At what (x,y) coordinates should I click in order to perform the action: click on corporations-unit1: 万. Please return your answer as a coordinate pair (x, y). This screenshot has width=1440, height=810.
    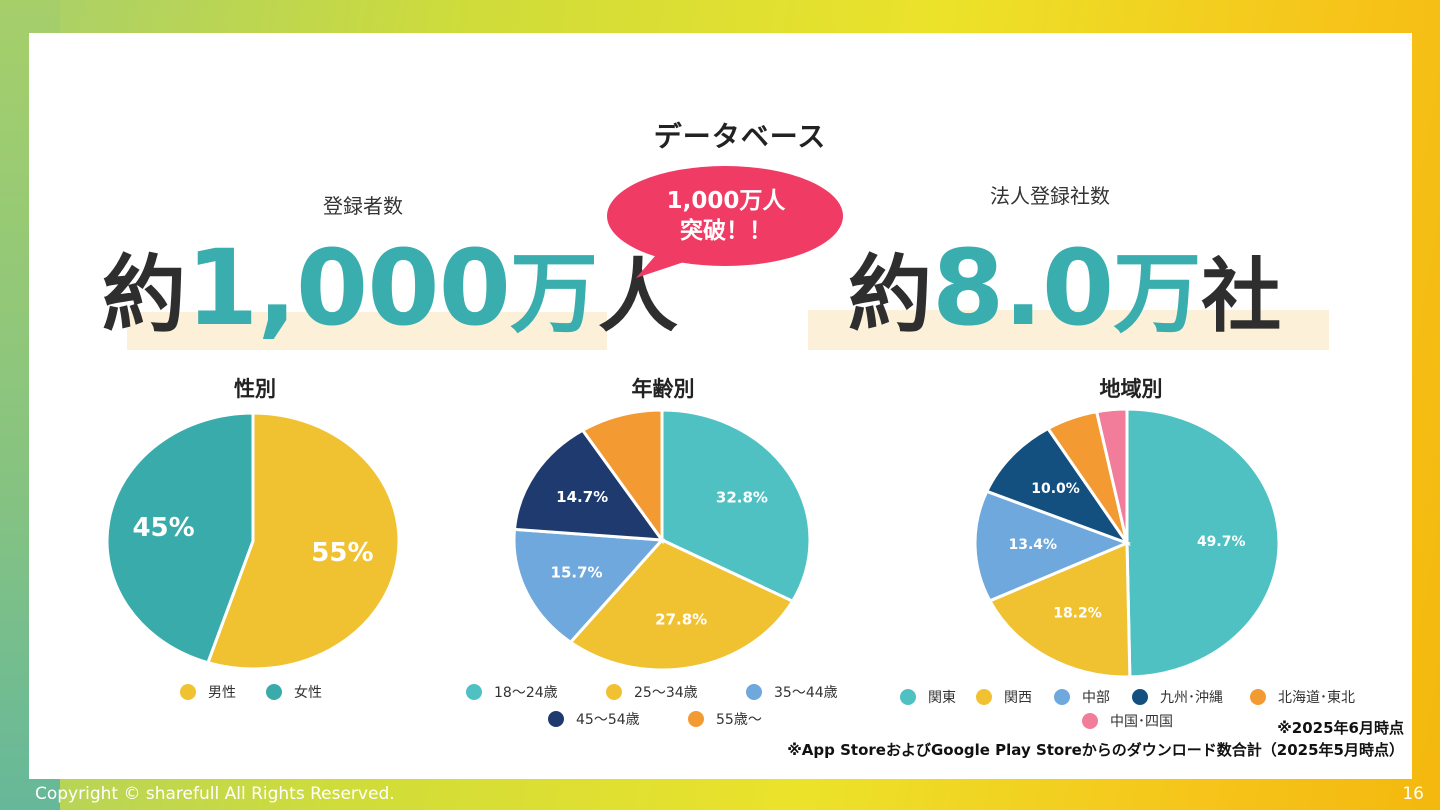
    Looking at the image, I should click on (1157, 293).